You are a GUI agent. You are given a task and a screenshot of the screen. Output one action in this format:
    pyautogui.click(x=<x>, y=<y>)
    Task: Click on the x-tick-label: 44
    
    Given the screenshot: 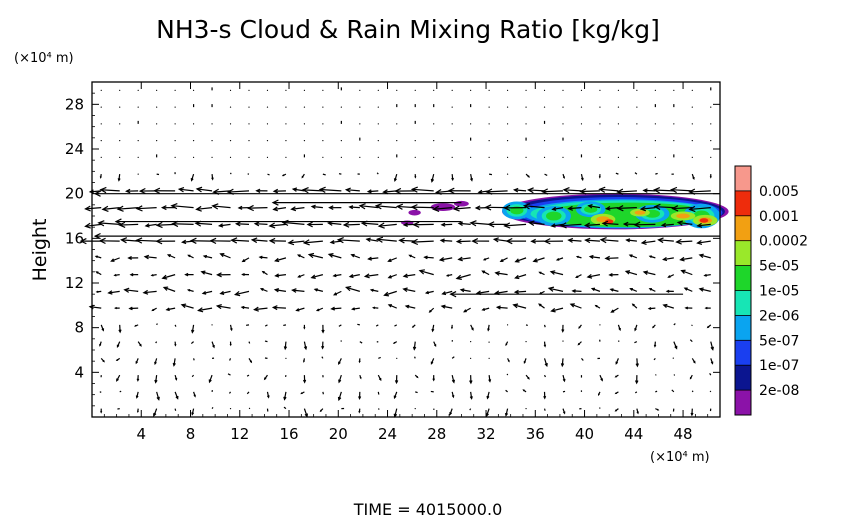 What is the action you would take?
    pyautogui.click(x=633, y=434)
    